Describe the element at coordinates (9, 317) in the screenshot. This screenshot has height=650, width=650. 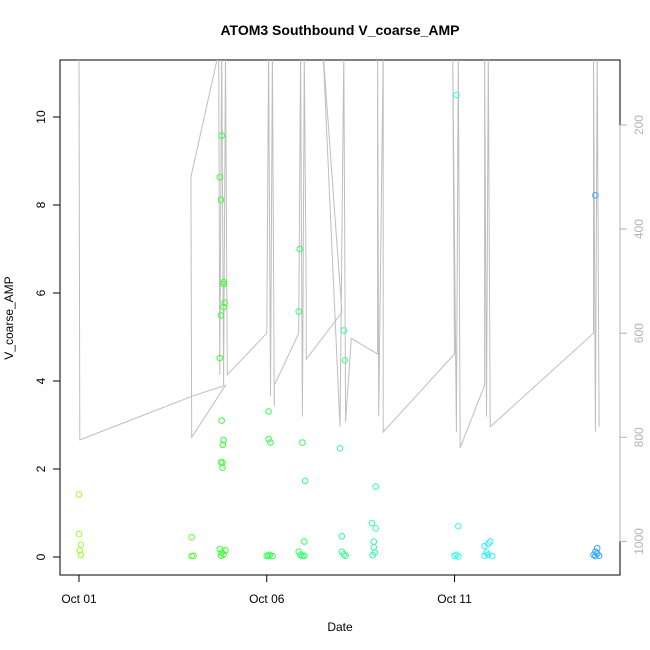
I see `y-axis-label: V_coarse_AMP` at that location.